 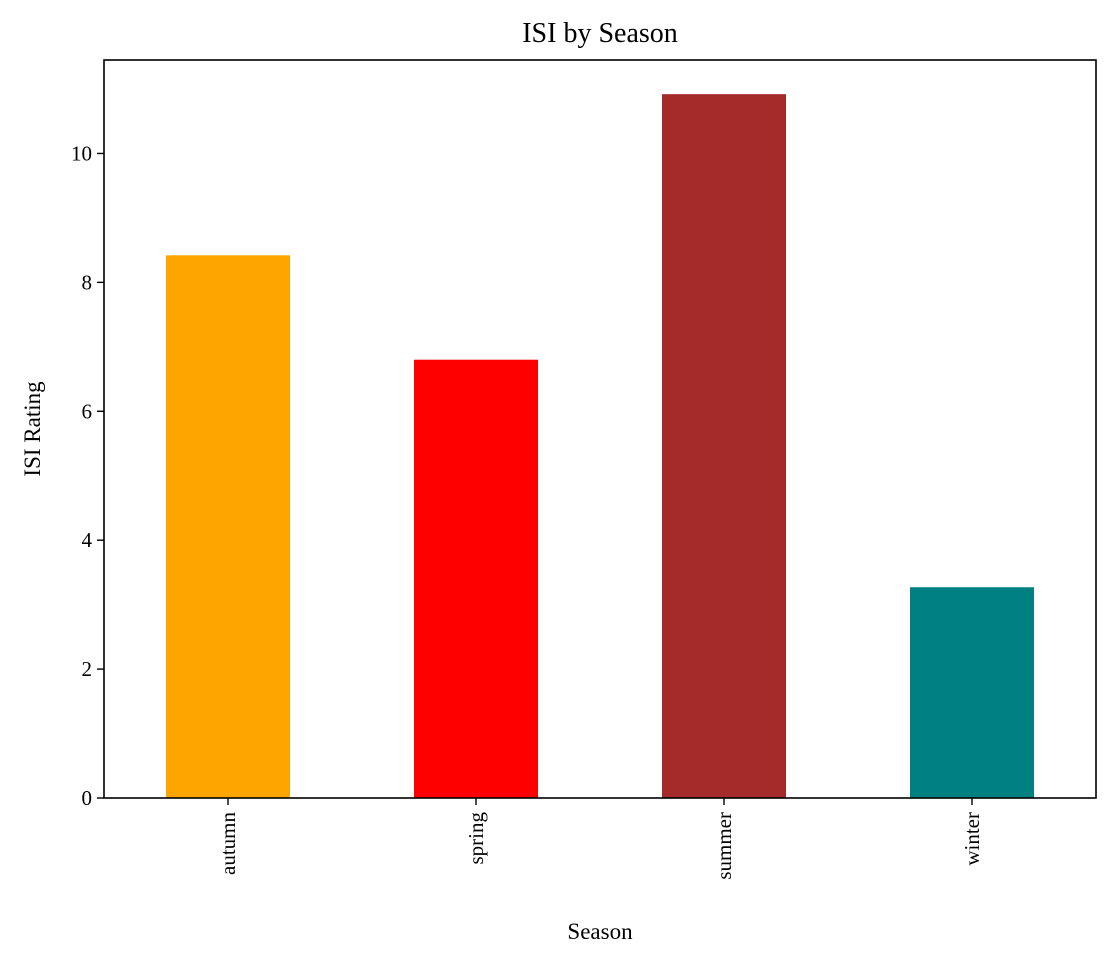 I want to click on y-tick-label-4: 4, so click(x=87, y=540).